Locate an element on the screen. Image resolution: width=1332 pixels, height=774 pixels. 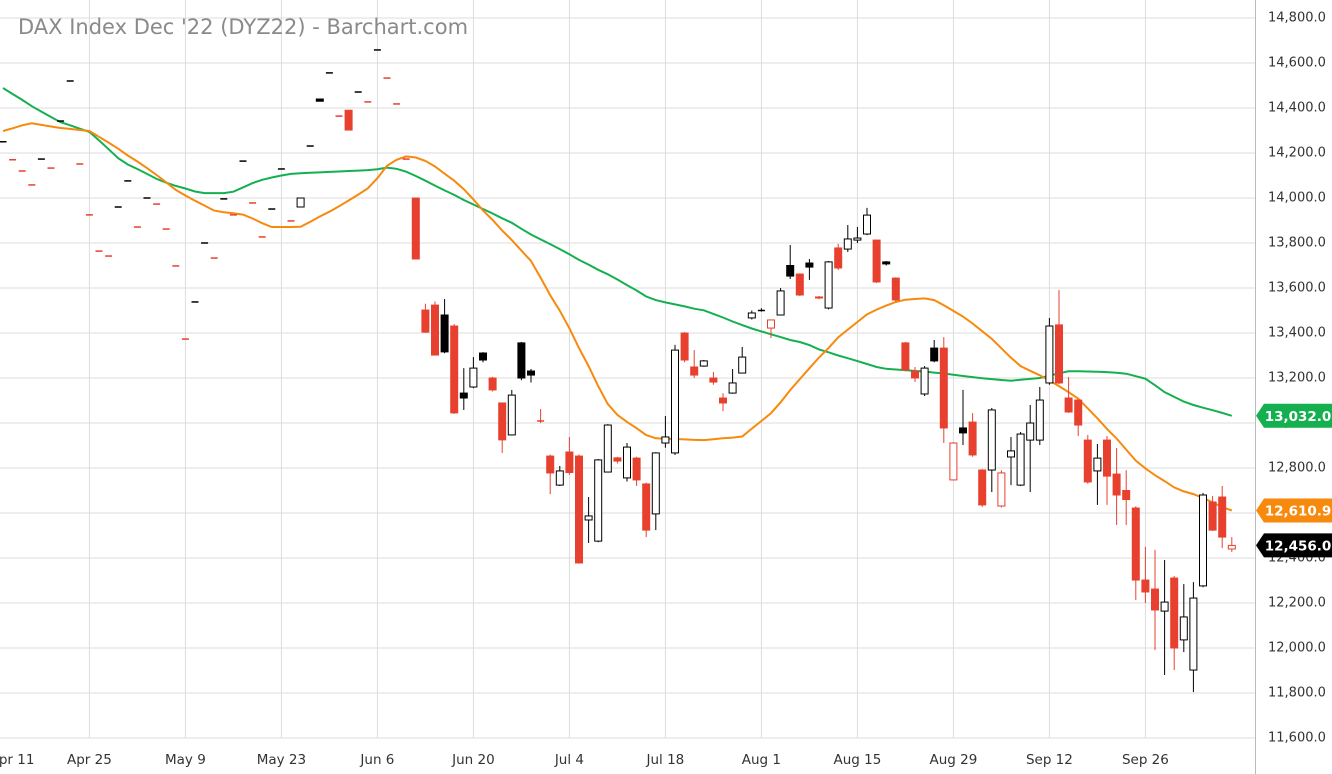
y-tick-label: 14,800.0 is located at coordinates (1297, 18).